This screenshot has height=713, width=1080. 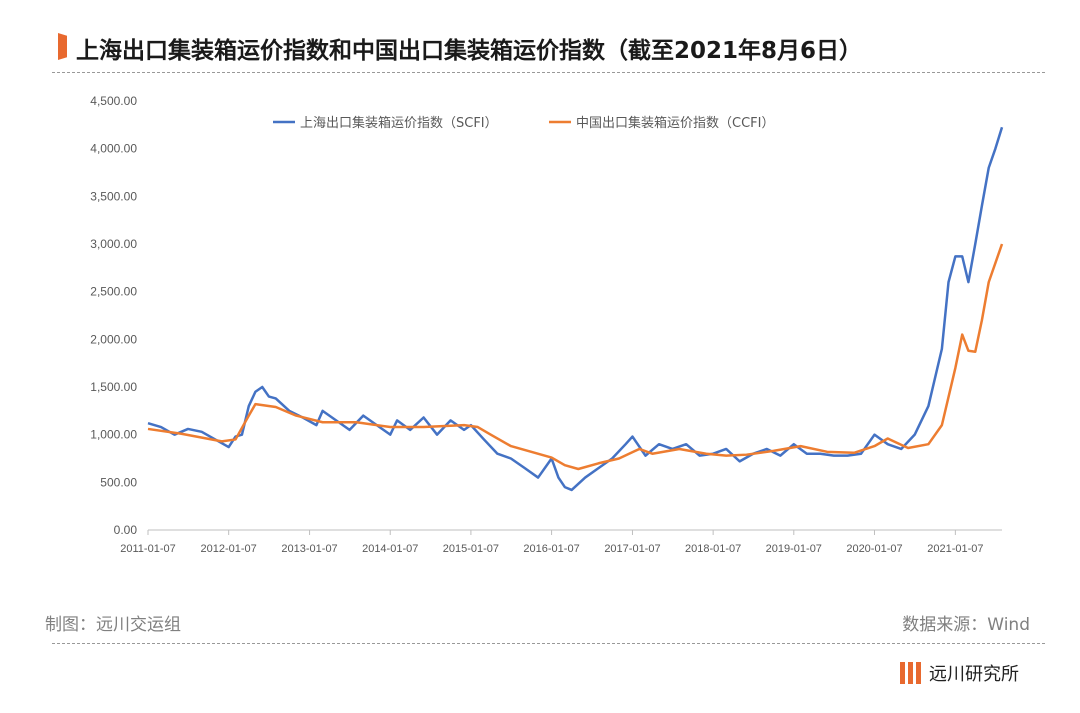 What do you see at coordinates (390, 549) in the screenshot?
I see `x-tick-label: 2014-01-07` at bounding box center [390, 549].